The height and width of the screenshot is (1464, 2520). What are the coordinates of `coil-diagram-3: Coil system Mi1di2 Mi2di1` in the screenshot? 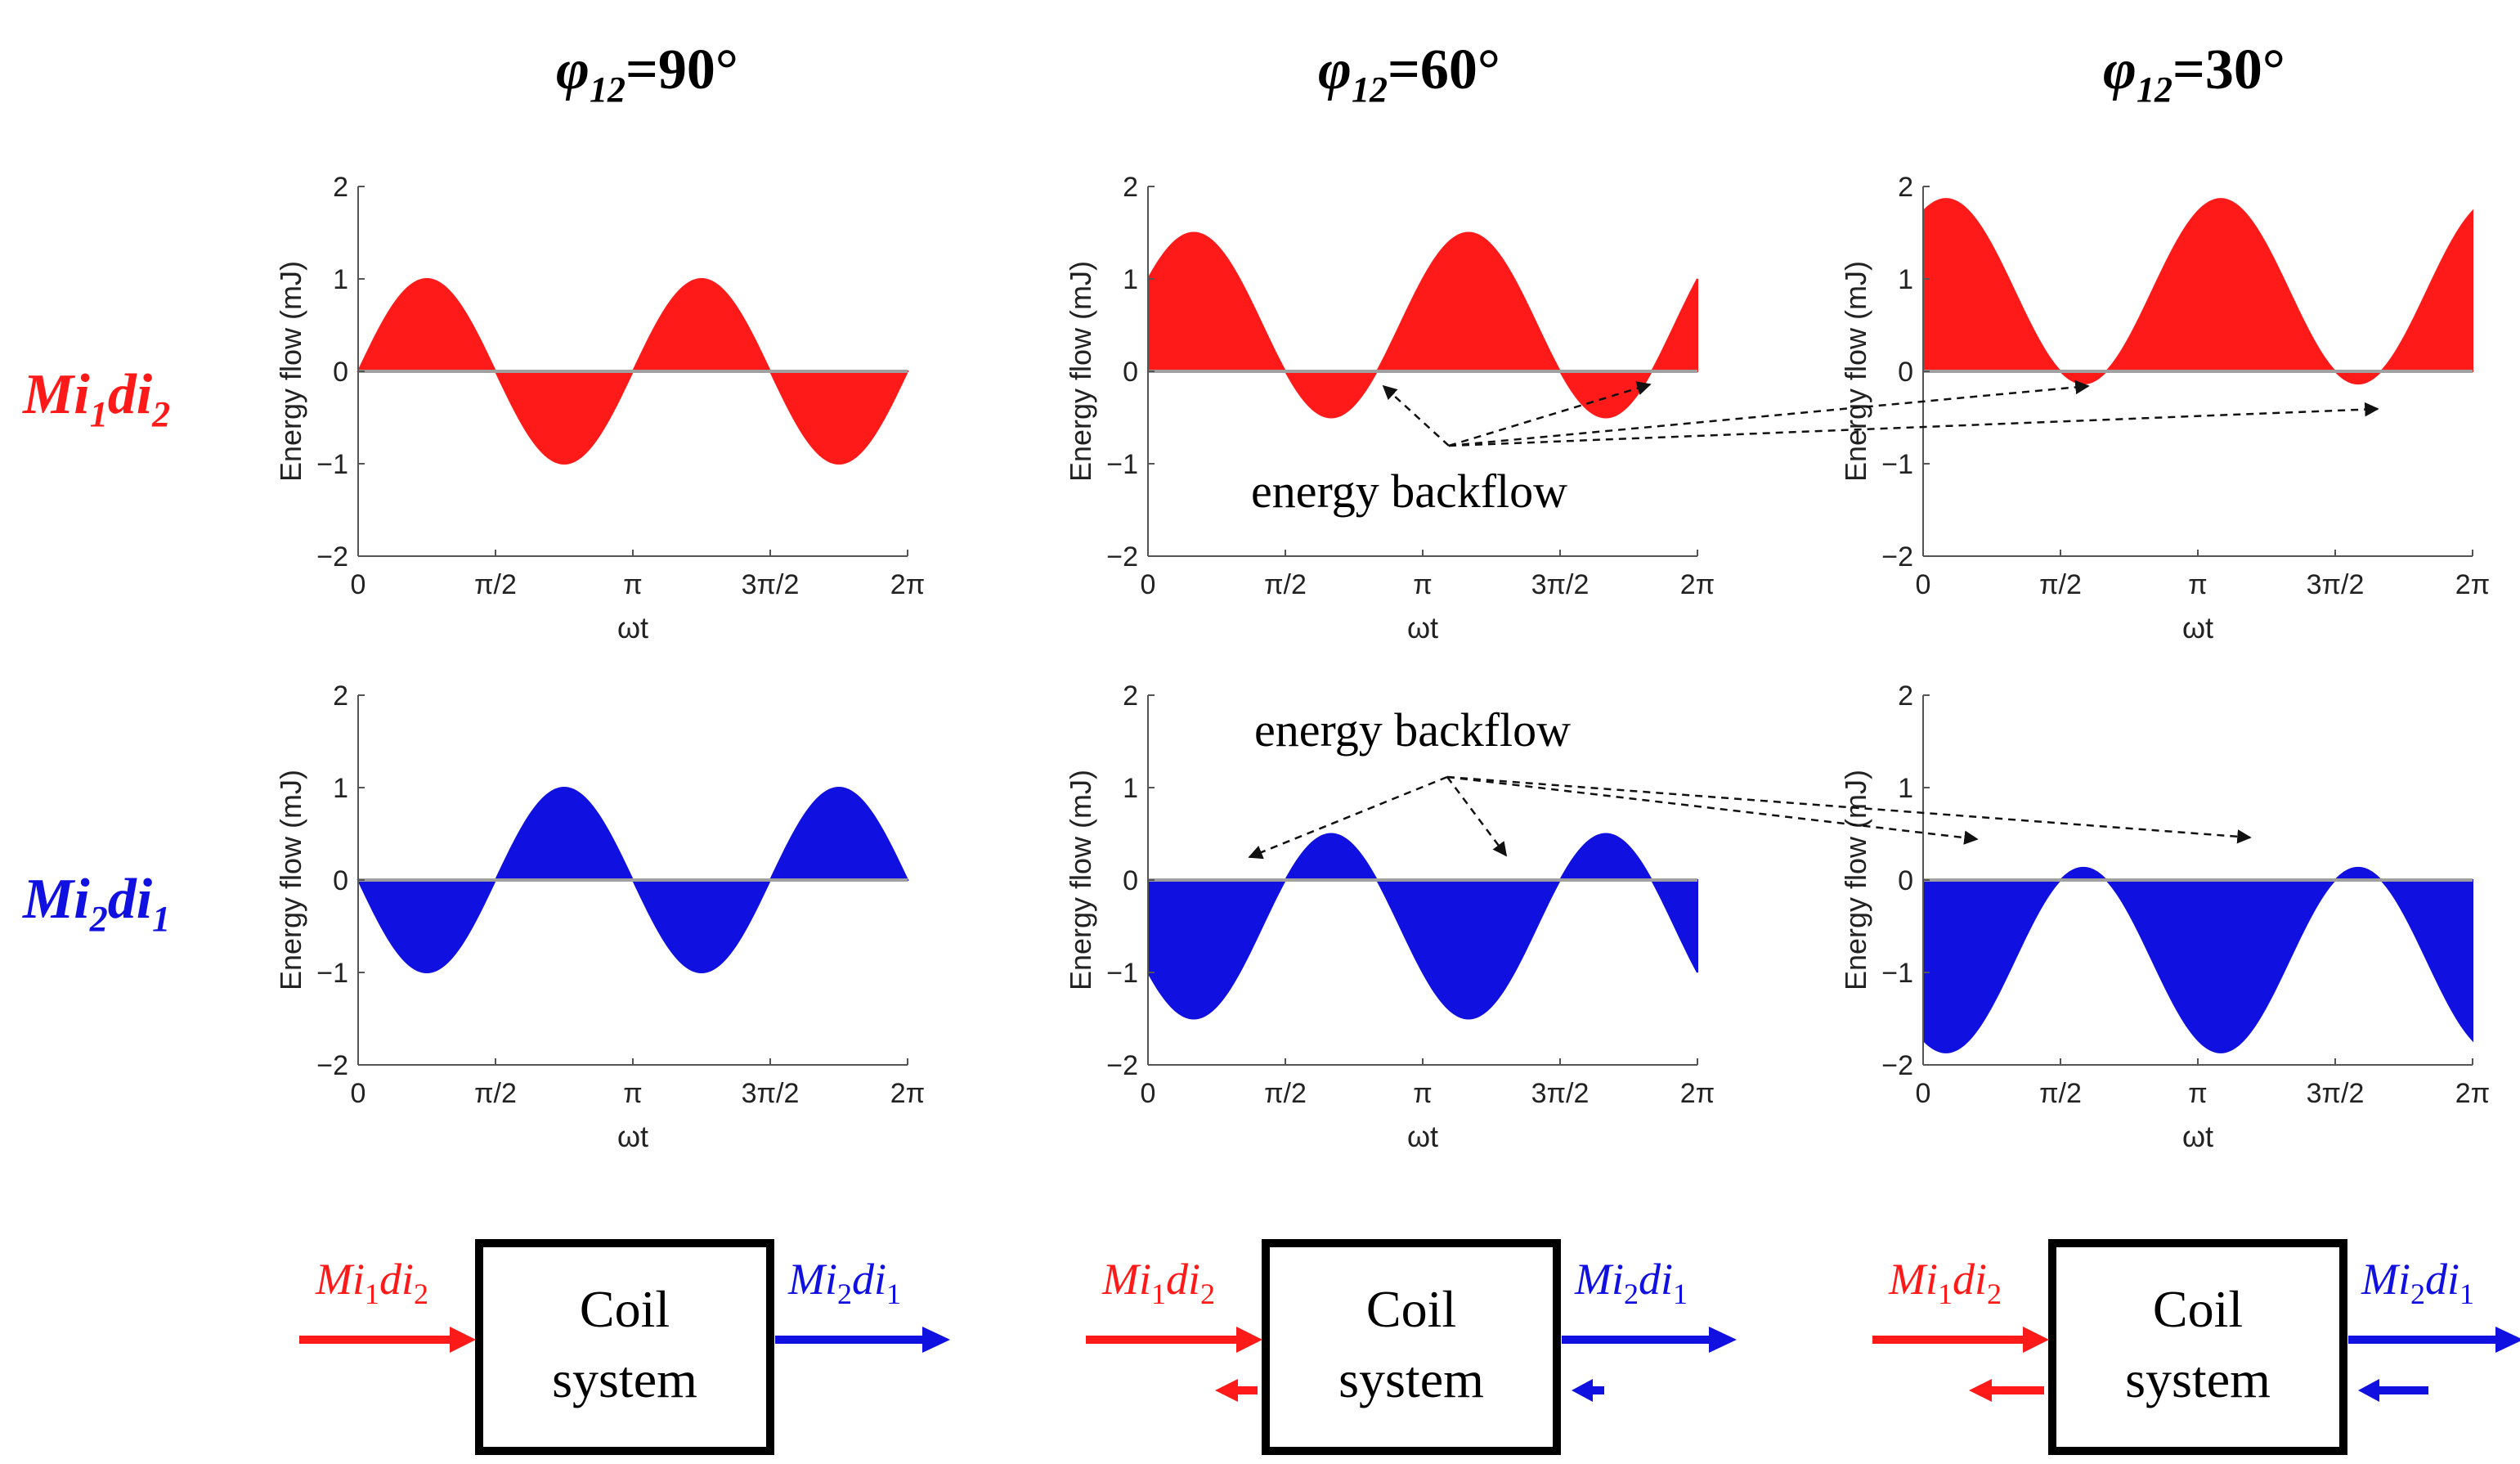 It's located at (2196, 1347).